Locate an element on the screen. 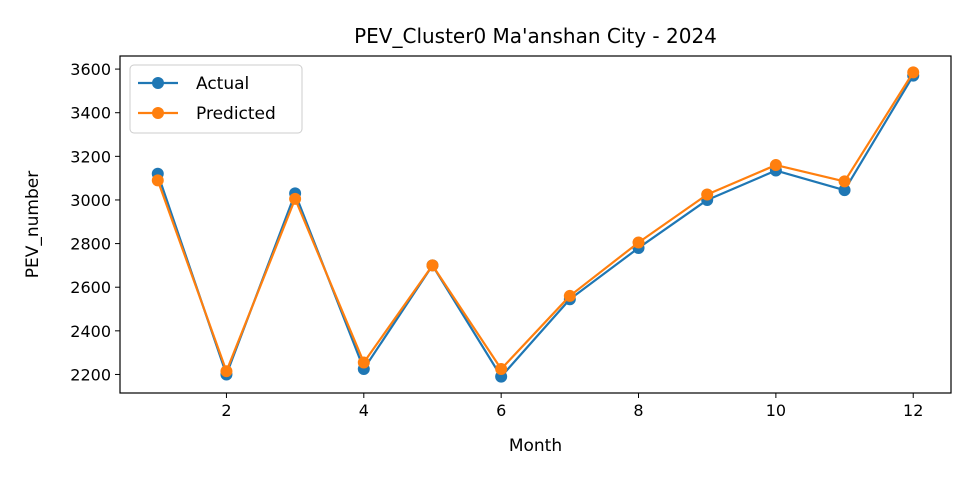 The height and width of the screenshot is (480, 975). y-tick-label: 3000 is located at coordinates (90, 200).